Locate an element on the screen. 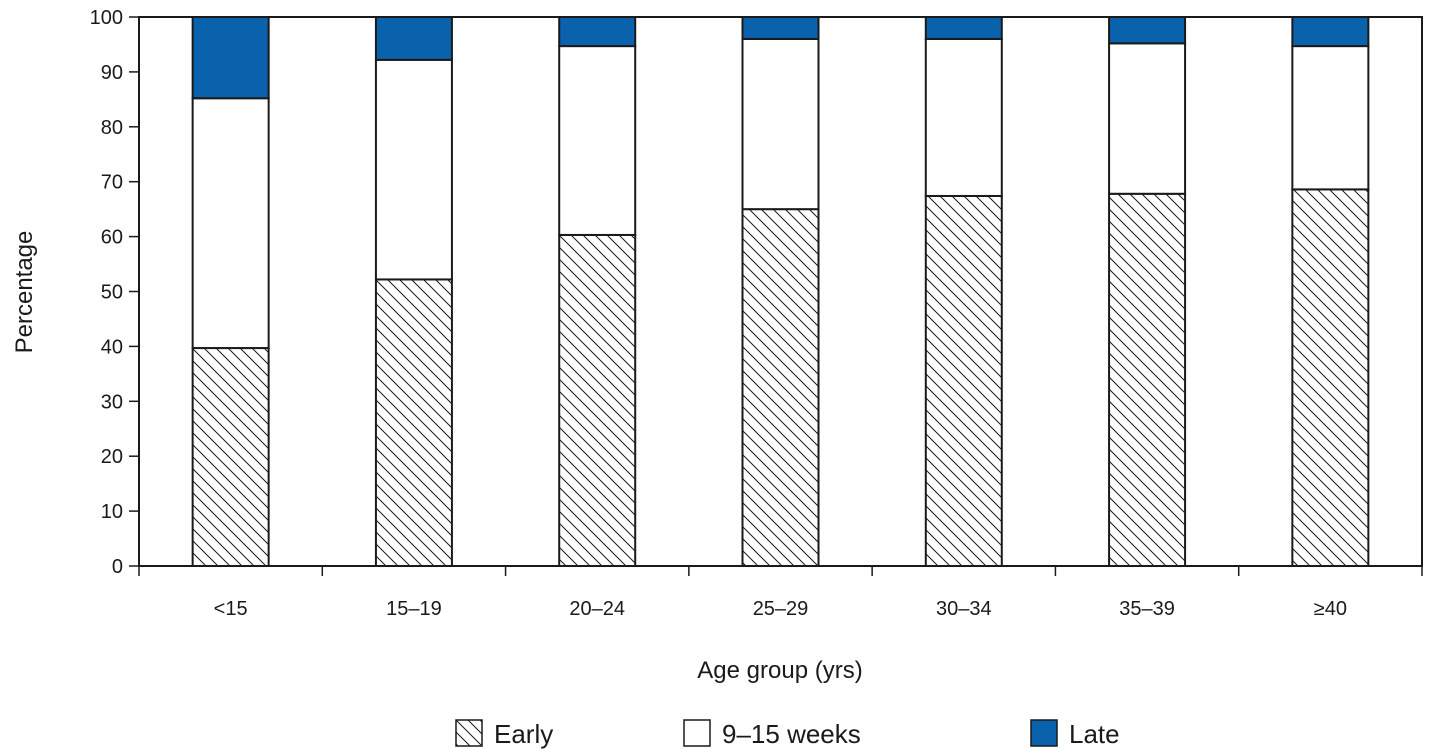  legend: Early 9–15 weeks Late is located at coordinates (787, 734).